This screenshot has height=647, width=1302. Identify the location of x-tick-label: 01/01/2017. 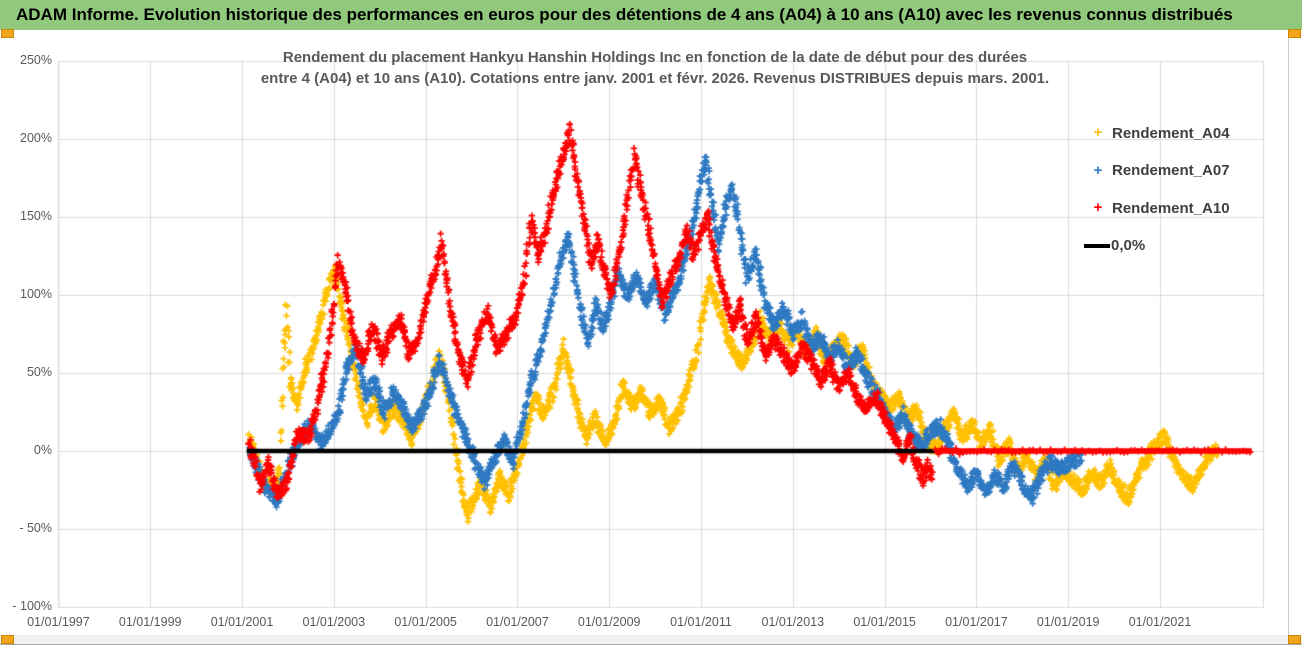
(976, 622).